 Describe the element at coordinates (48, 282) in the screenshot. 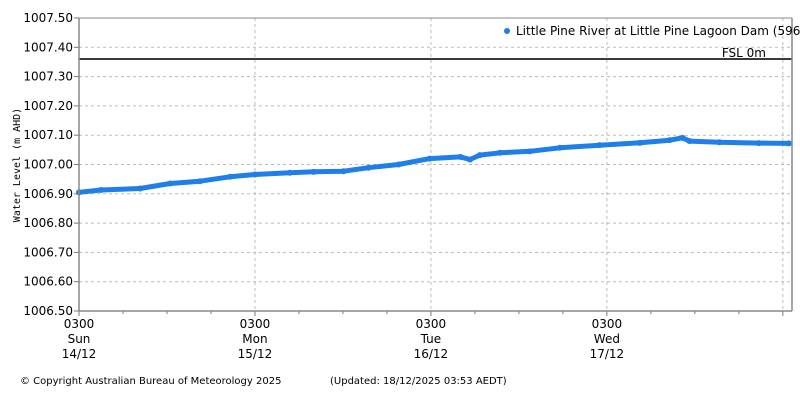

I see `y-tick-label: 1006.60` at that location.